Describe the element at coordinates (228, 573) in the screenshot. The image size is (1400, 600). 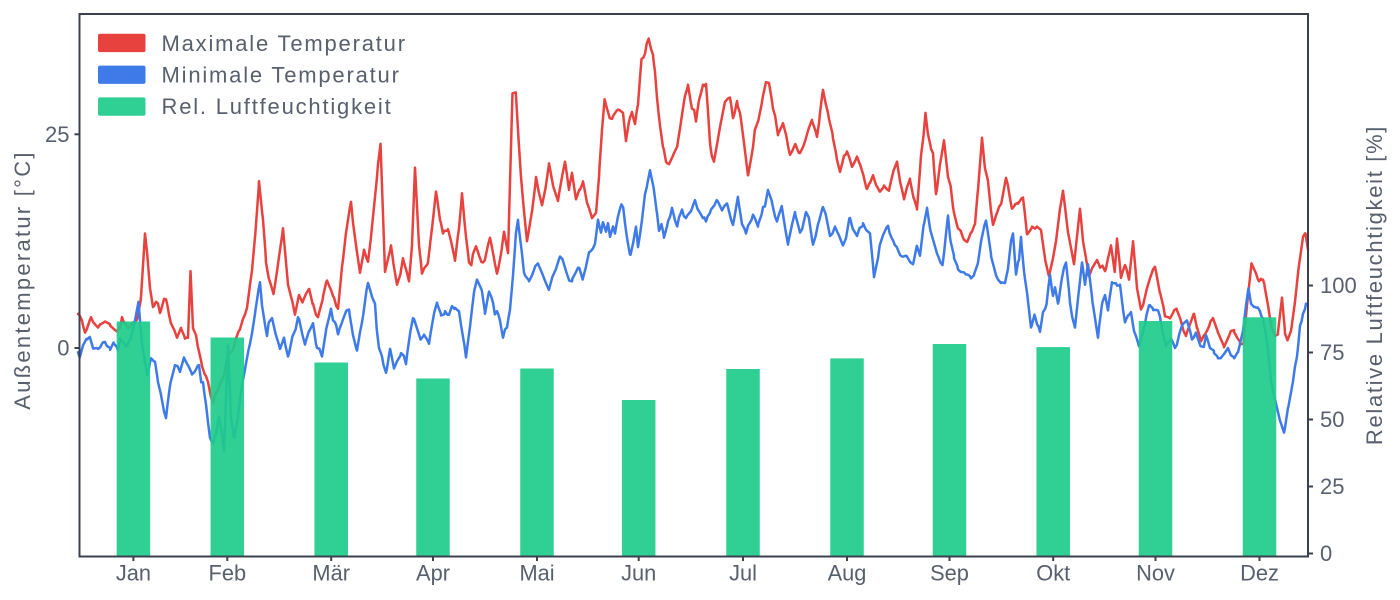
I see `svg-text: Feb` at that location.